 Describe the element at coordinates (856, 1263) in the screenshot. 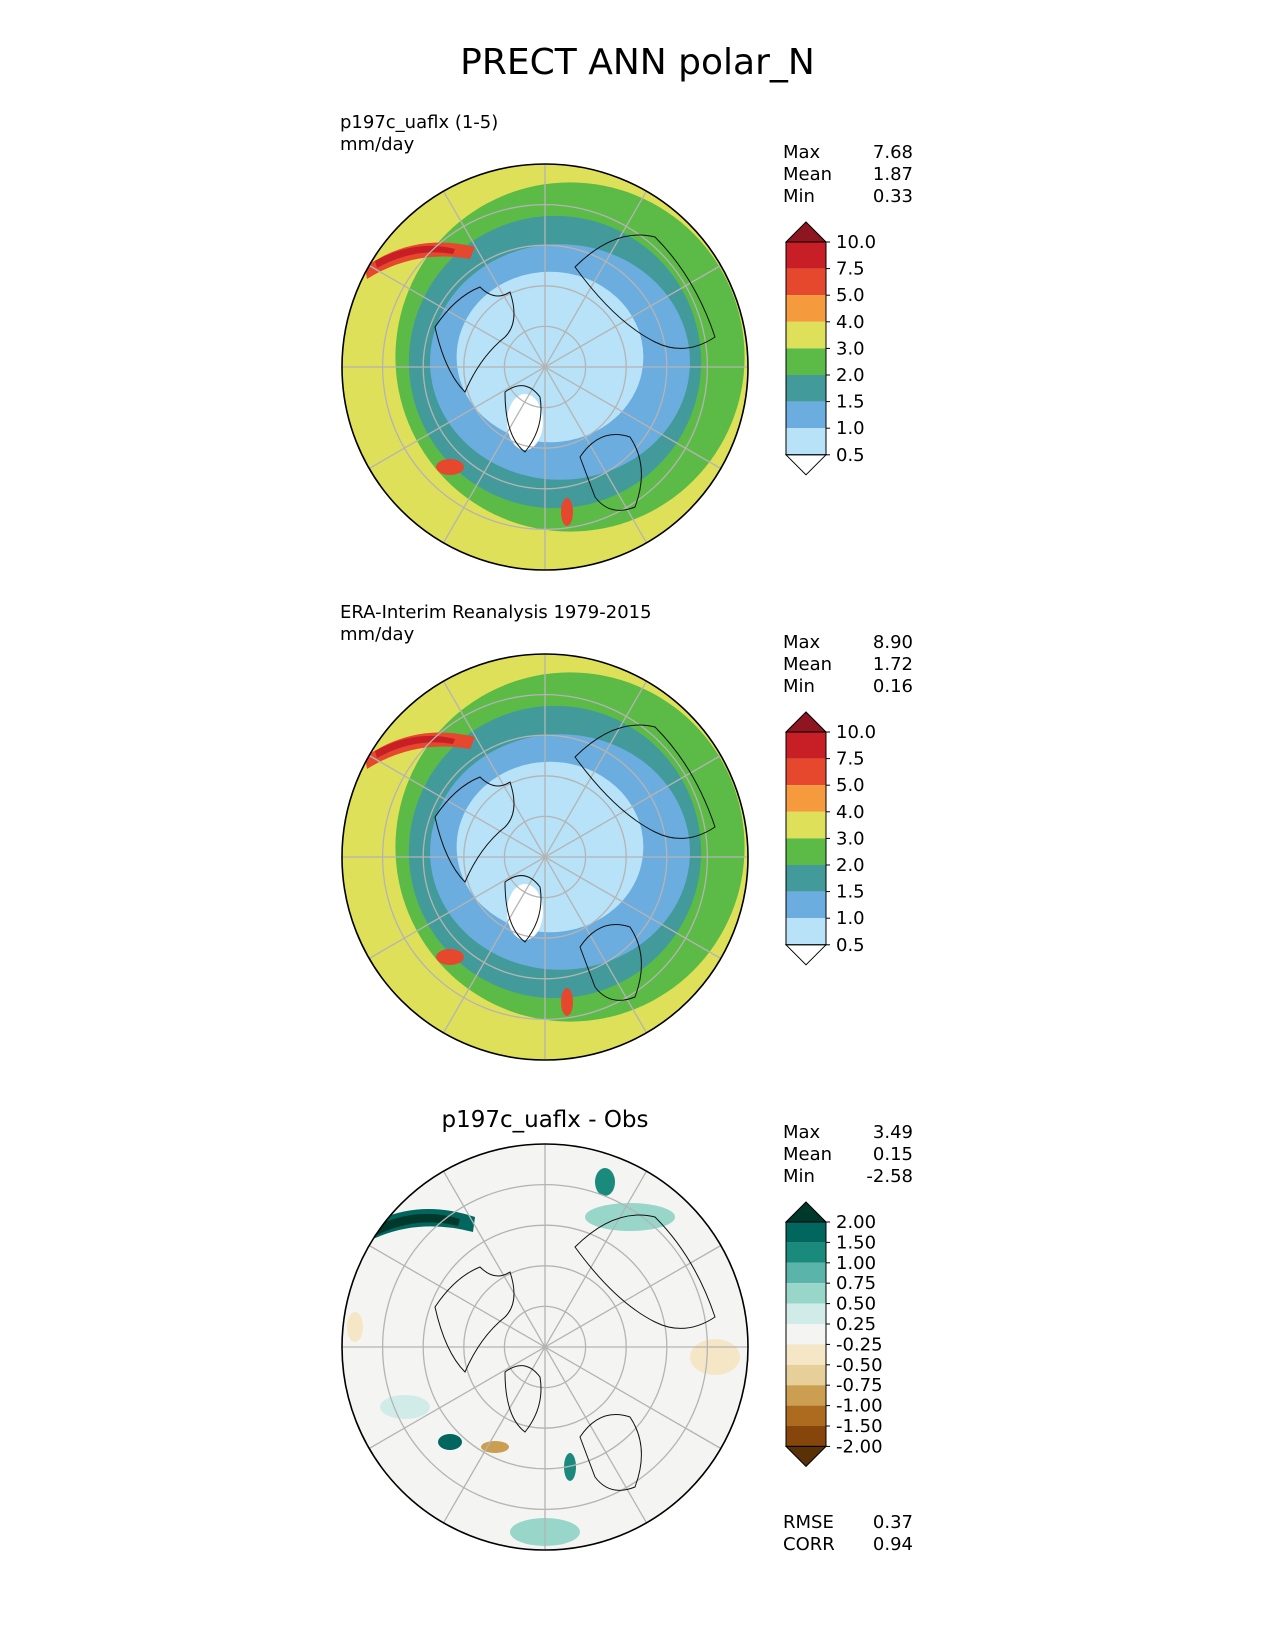

I see `colorbar-tick-label: 1.00` at that location.